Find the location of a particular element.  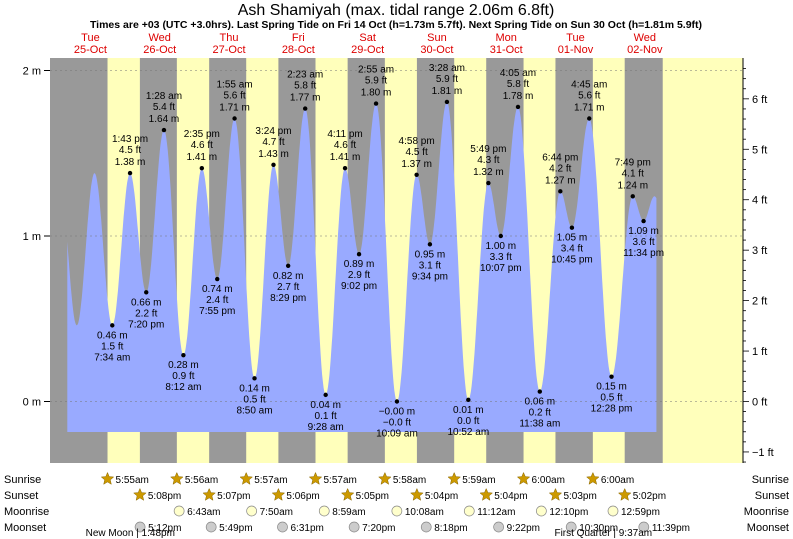

high-tide-time: 4:05 am is located at coordinates (518, 73).